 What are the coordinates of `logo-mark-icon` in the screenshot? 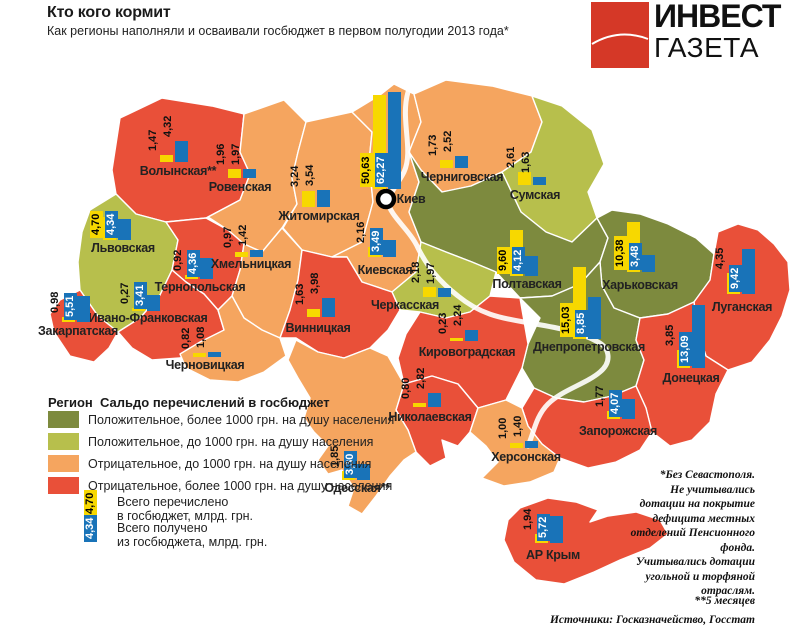 It's located at (620, 35).